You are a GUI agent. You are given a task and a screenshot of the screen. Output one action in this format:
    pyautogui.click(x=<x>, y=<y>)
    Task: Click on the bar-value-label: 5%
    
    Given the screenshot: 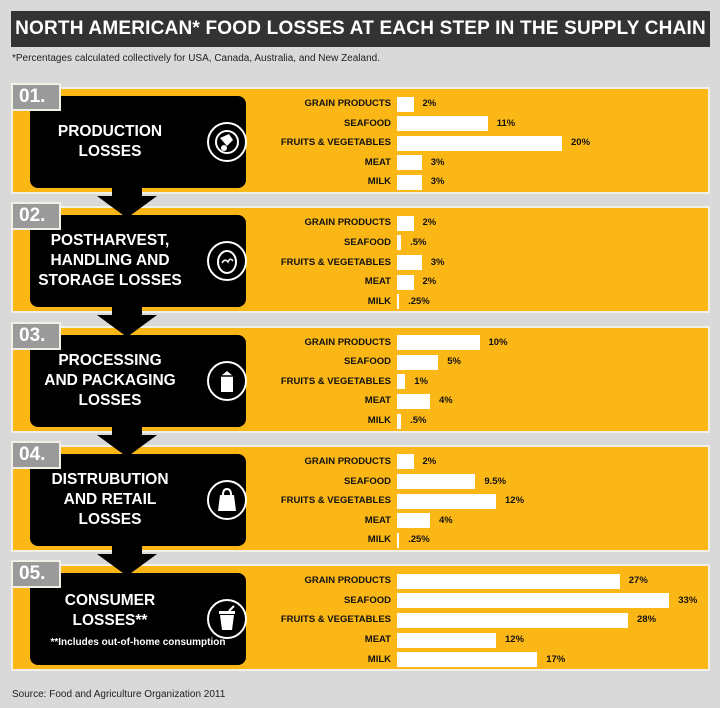 What is the action you would take?
    pyautogui.click(x=454, y=362)
    